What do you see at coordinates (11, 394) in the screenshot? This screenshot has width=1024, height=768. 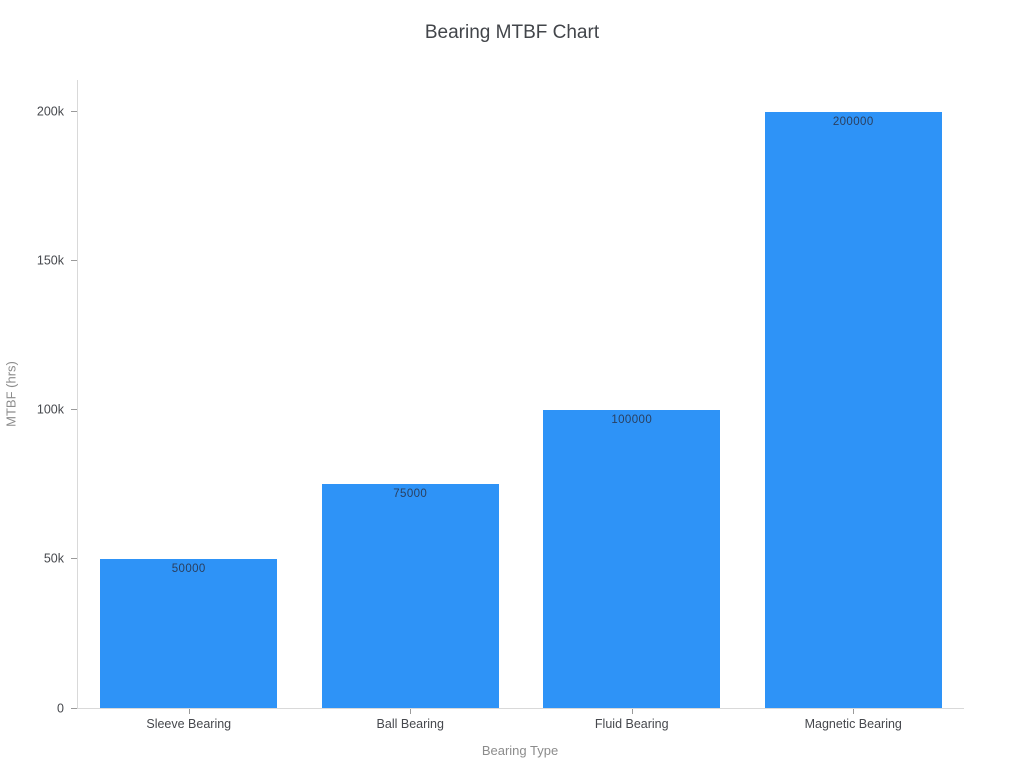 I see `y-axis-title: MTBF (hrs)` at bounding box center [11, 394].